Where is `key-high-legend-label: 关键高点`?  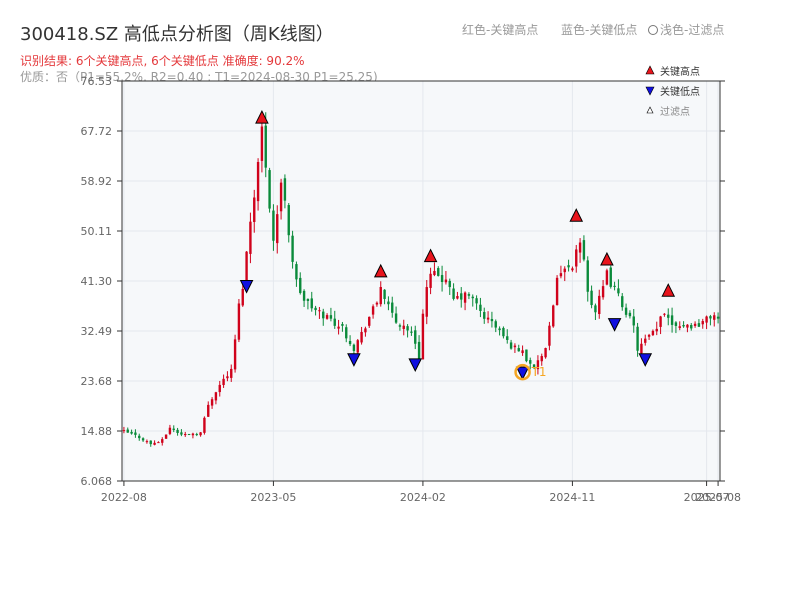 key-high-legend-label: 关键高点 is located at coordinates (680, 71).